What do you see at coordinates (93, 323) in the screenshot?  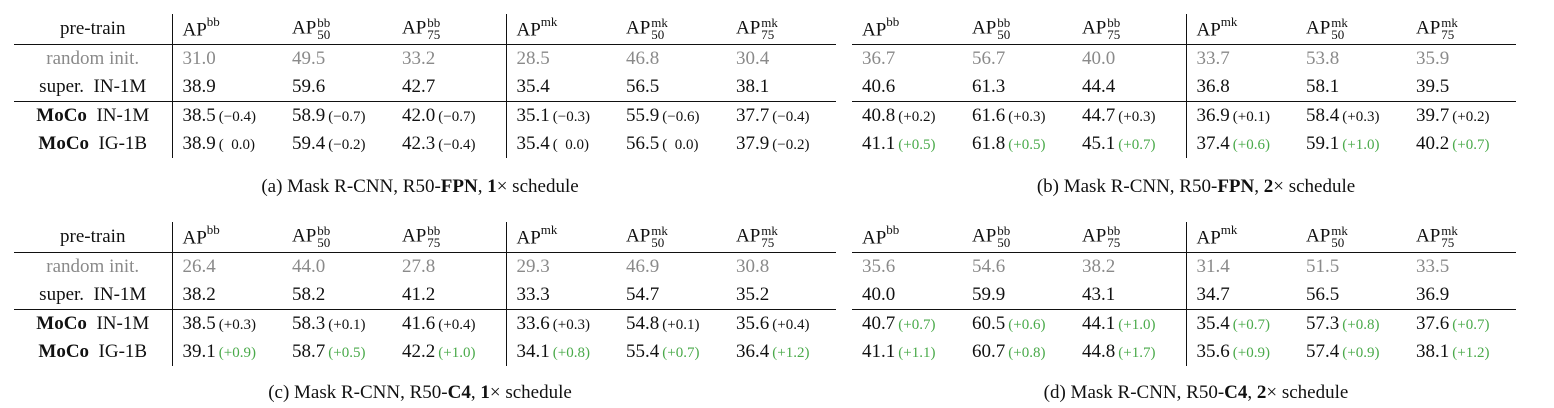 I see `row-label: MoCo IN-1M` at bounding box center [93, 323].